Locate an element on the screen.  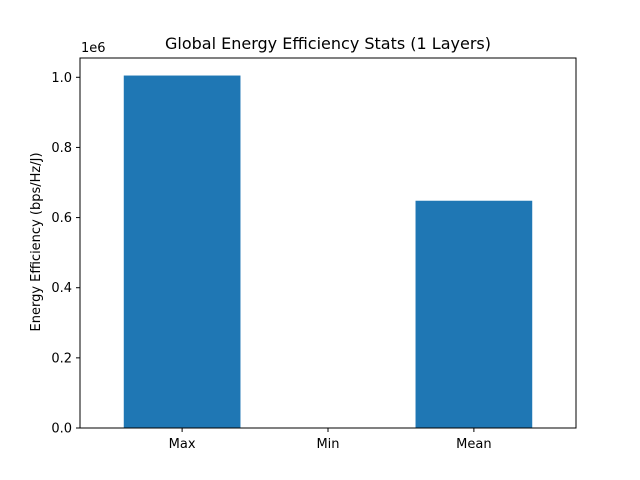
y-tick-label: 0.6 is located at coordinates (61, 218).